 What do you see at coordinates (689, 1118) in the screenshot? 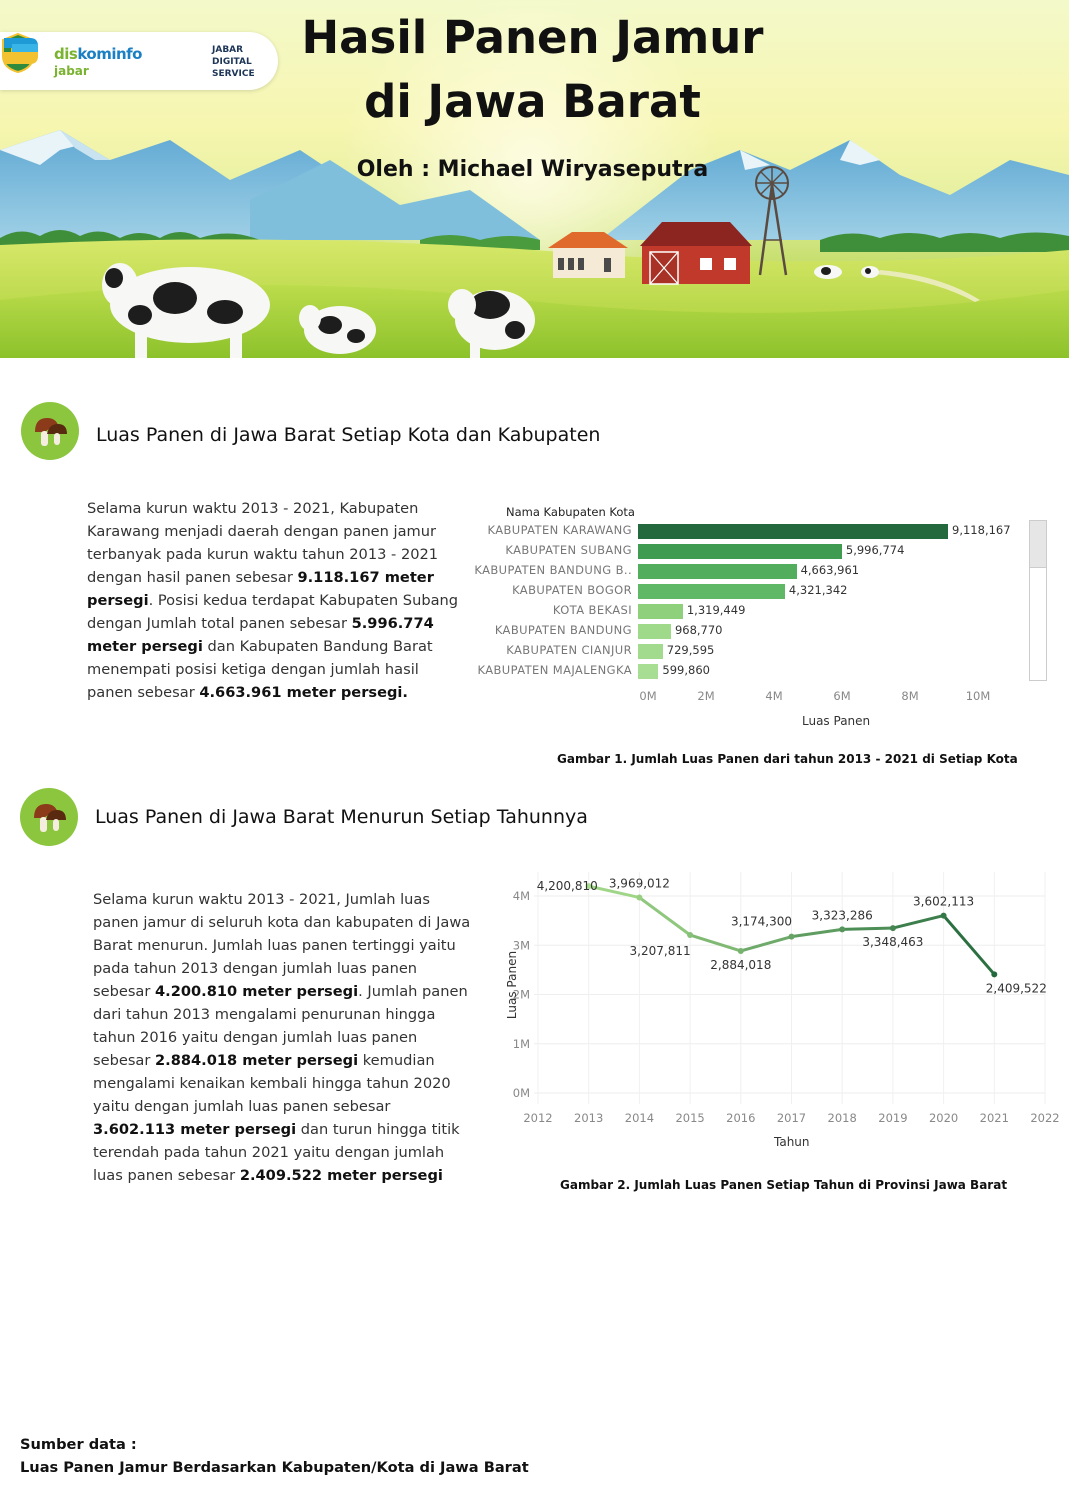
I see `x-tick-label: 2015` at bounding box center [689, 1118].